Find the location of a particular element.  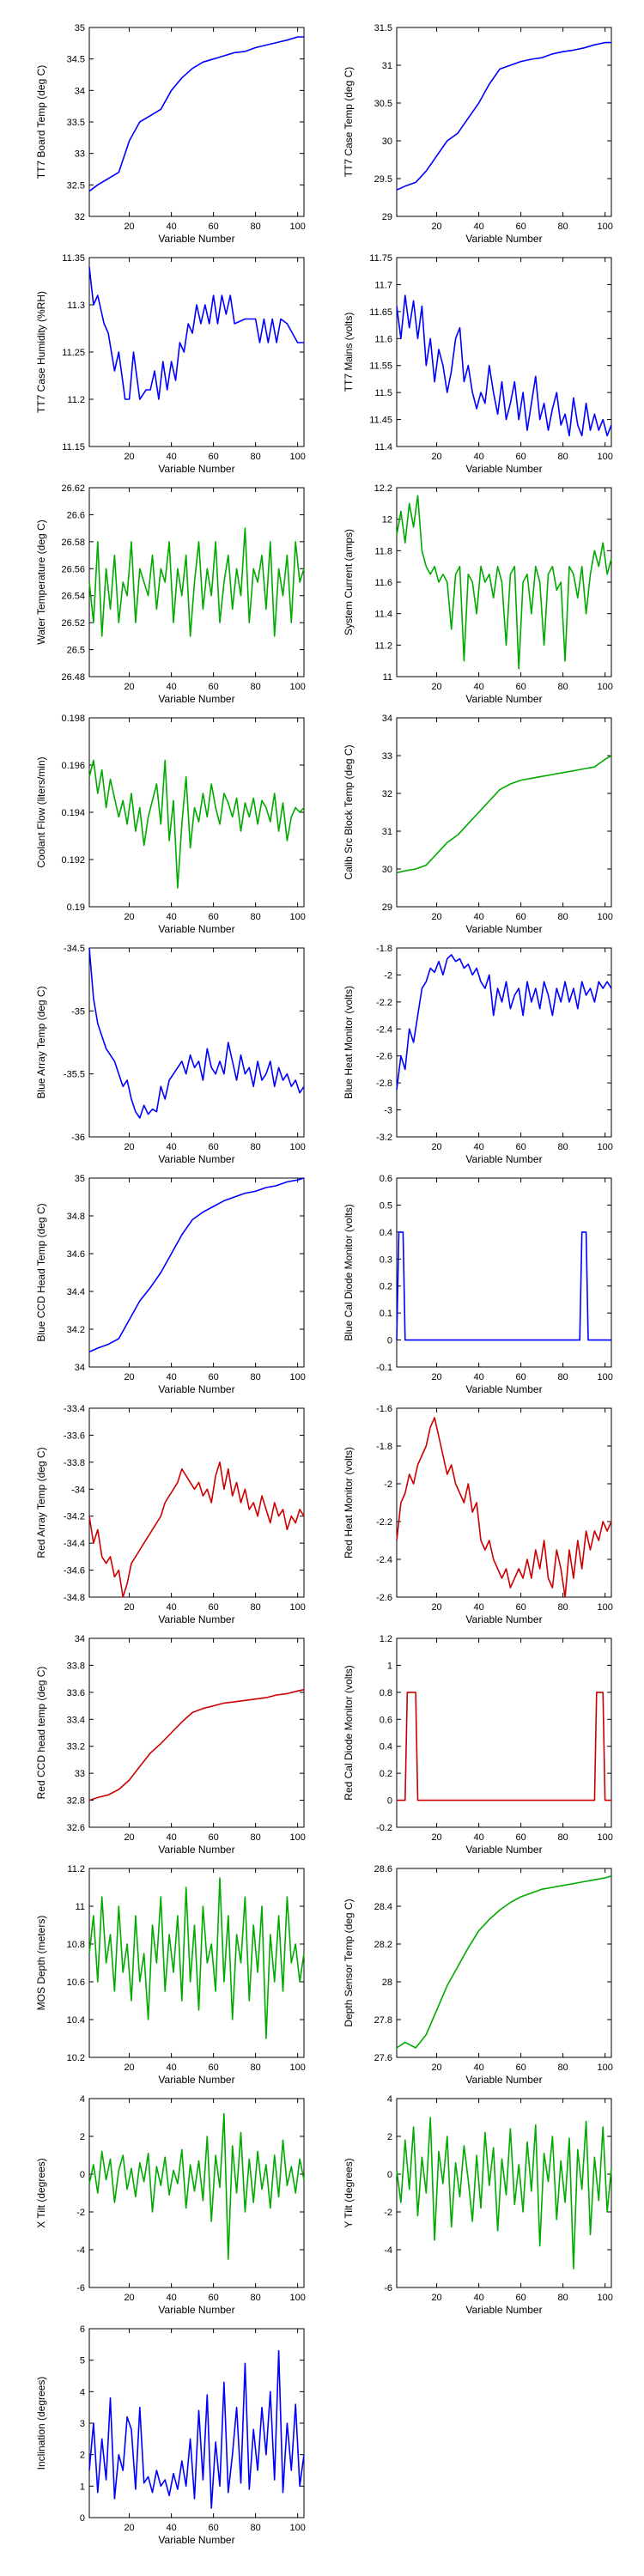

y-tick-label: 27.6 is located at coordinates (383, 2058).